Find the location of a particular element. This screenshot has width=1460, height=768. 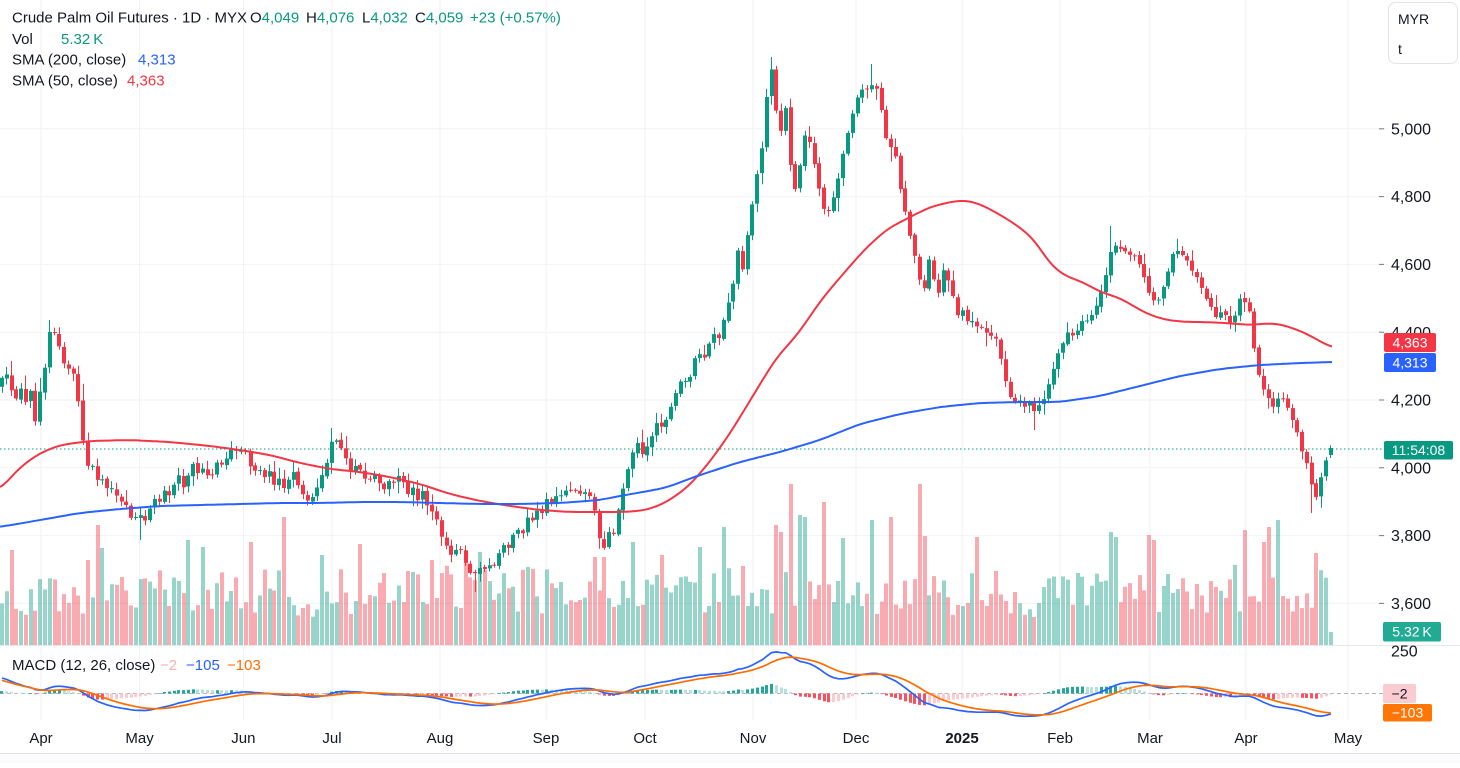

svg-text: Jun is located at coordinates (243, 738).